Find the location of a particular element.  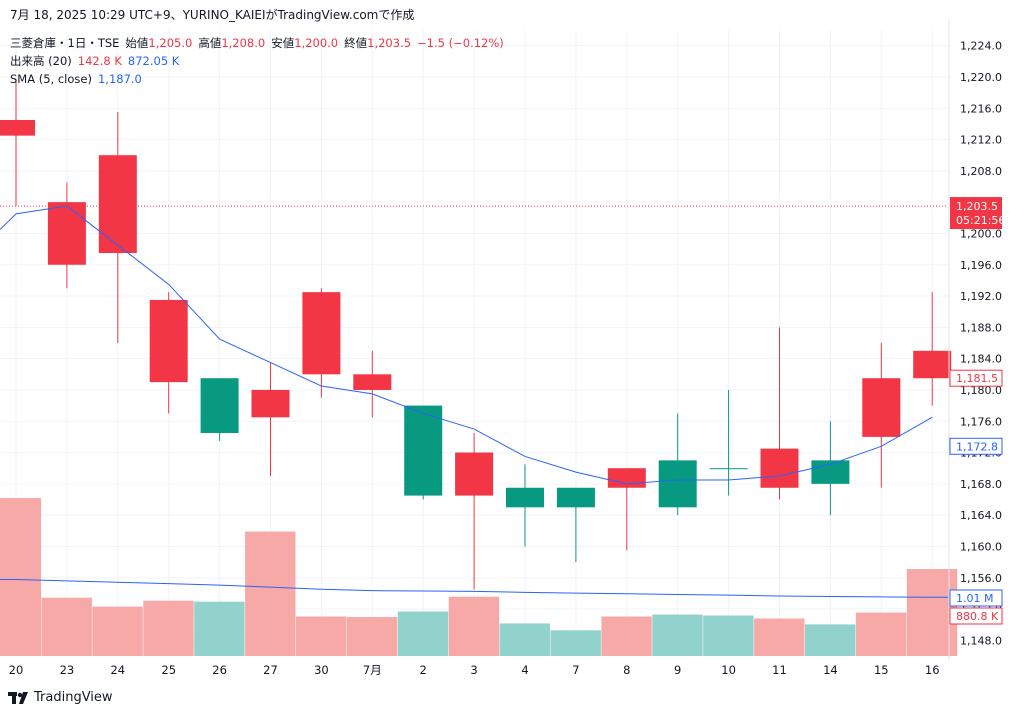

tradingview-logo-icon is located at coordinates (18, 697).